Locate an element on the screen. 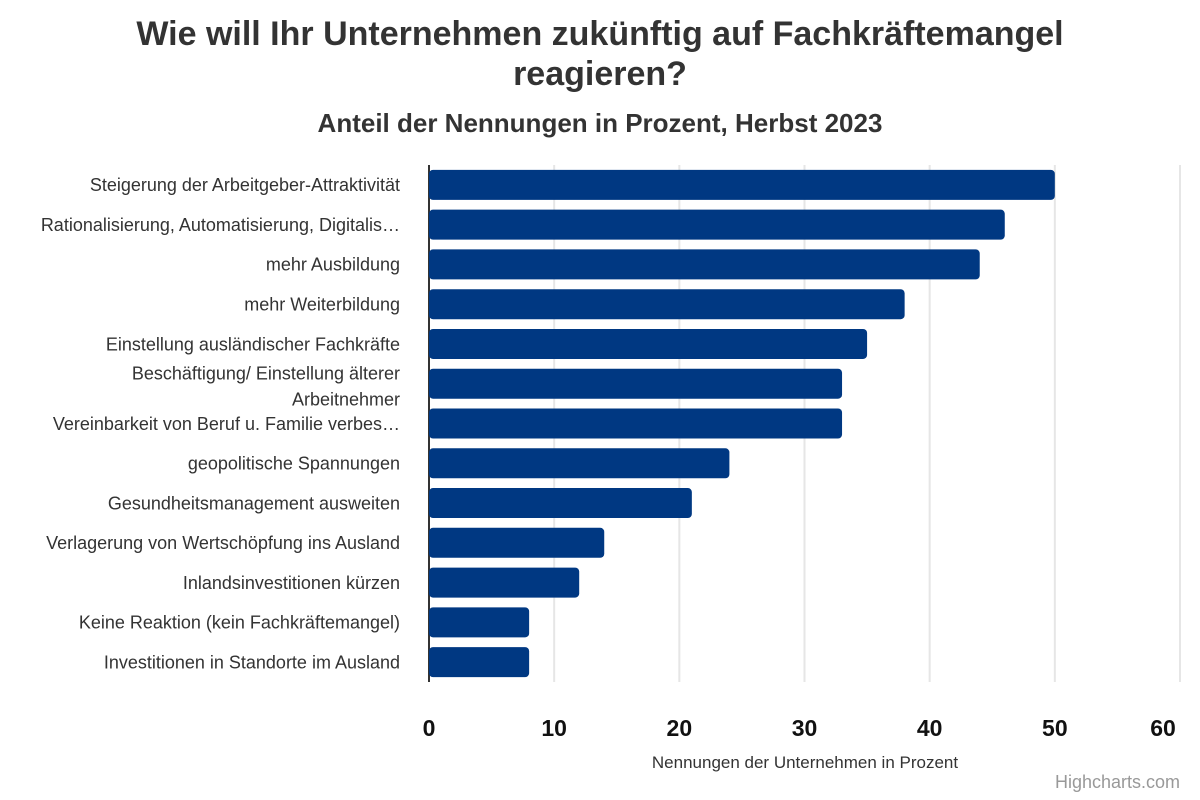  category-label: mehr Weiterbildung is located at coordinates (322, 304).